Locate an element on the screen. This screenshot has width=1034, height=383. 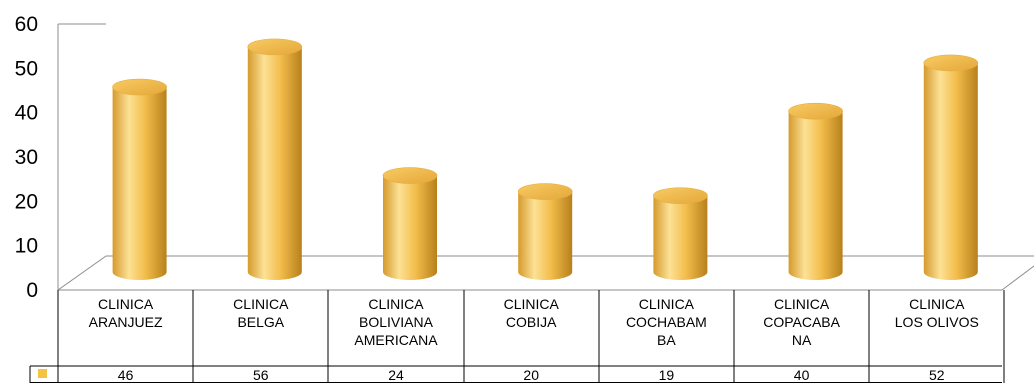
category-label: CLINICA COBIJA is located at coordinates (532, 313).